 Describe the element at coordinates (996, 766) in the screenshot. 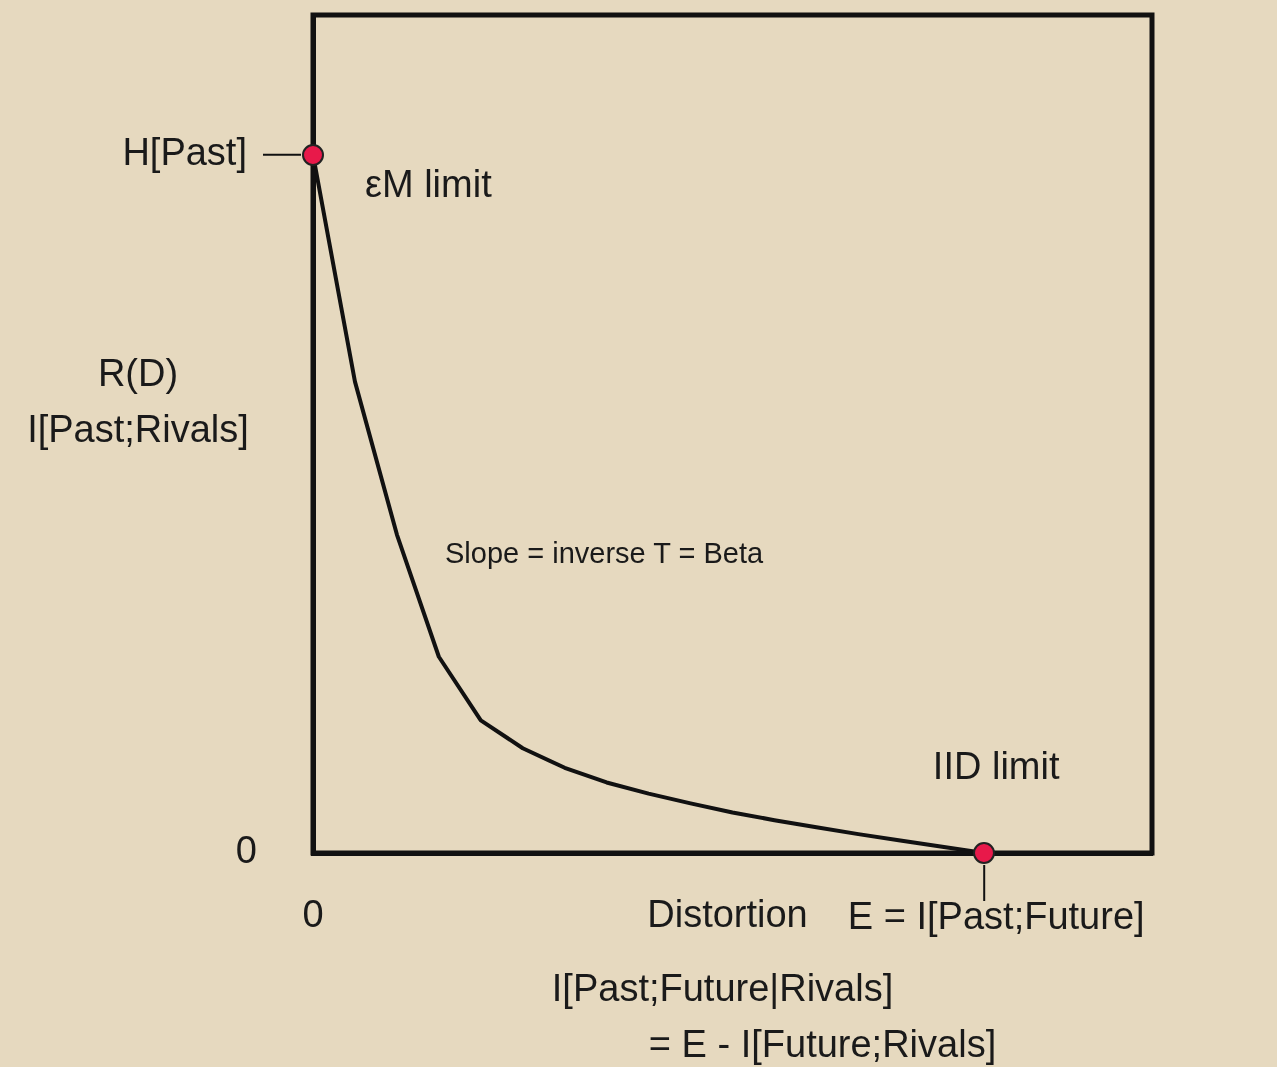

I see `annotation: IID limit` at that location.